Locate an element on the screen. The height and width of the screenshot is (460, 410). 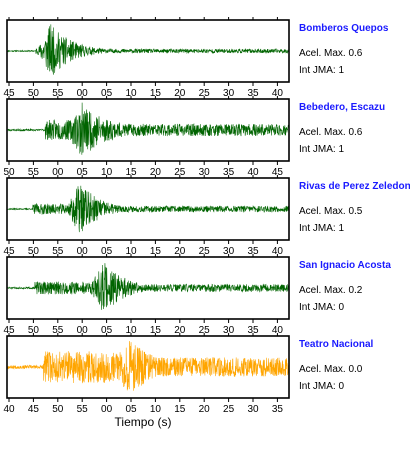
station-name: San Ignacio Acosta is located at coordinates (345, 265).